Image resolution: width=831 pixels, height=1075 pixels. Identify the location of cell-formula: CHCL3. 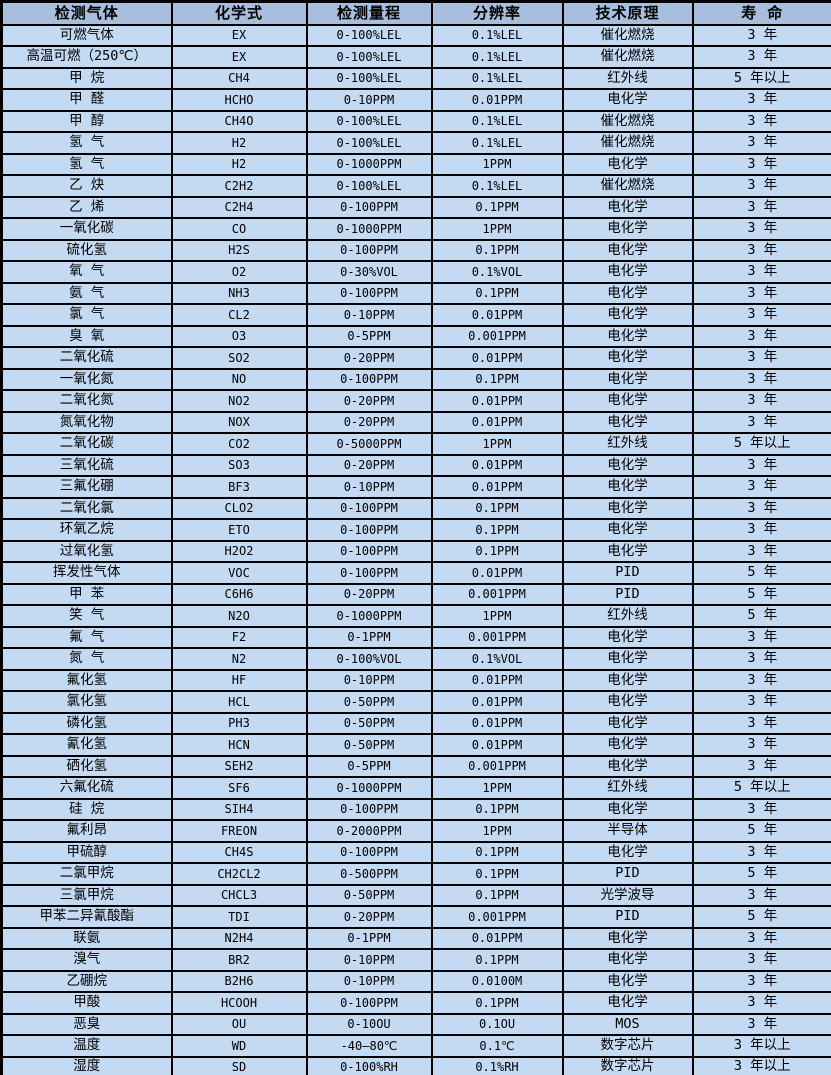
(239, 895).